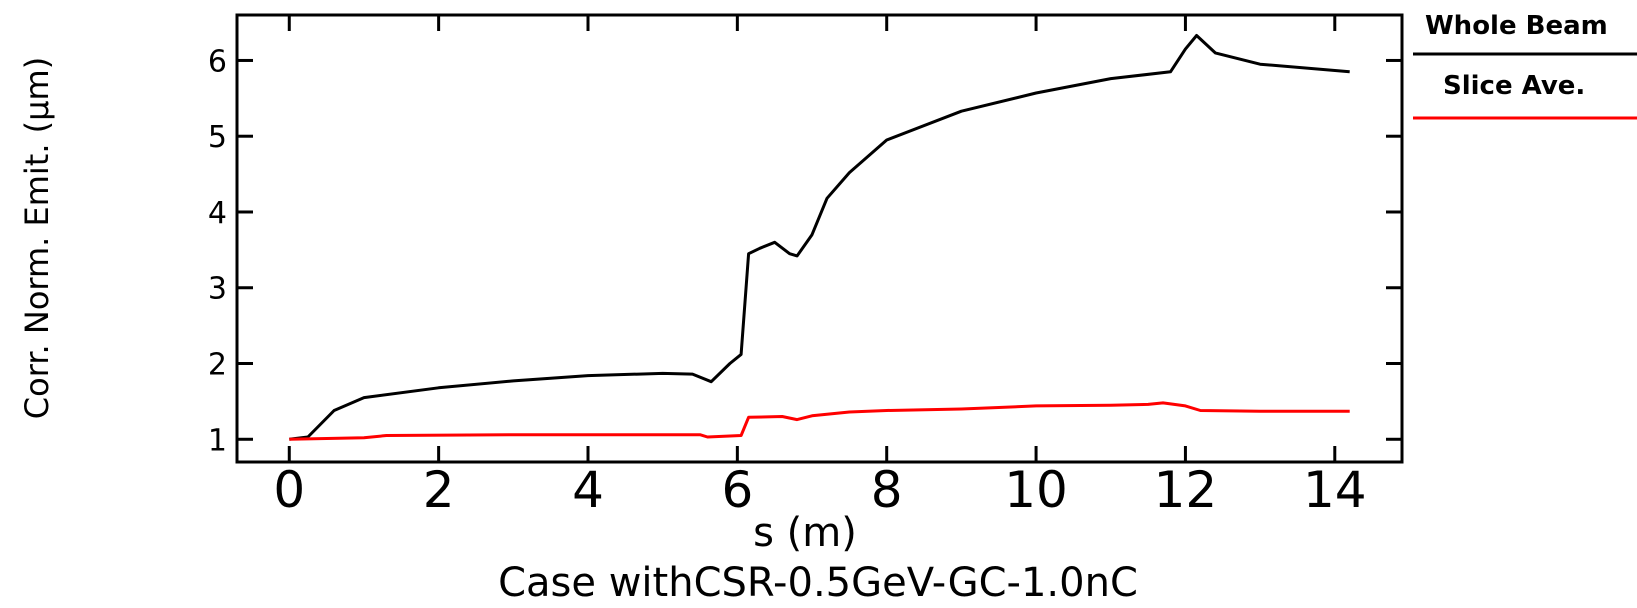 This screenshot has height=608, width=1637. Describe the element at coordinates (217, 289) in the screenshot. I see `y-tick-label: 3` at that location.